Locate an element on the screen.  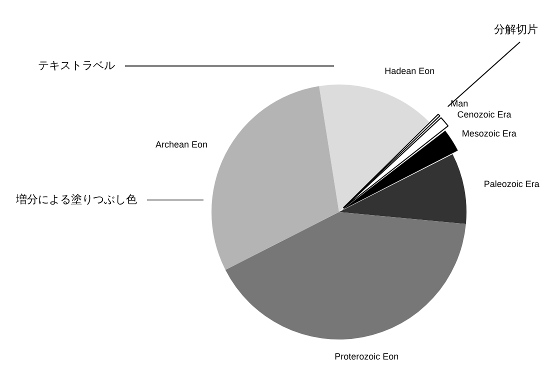
text: 増分による塗りつぶし色 is located at coordinates (76, 199).